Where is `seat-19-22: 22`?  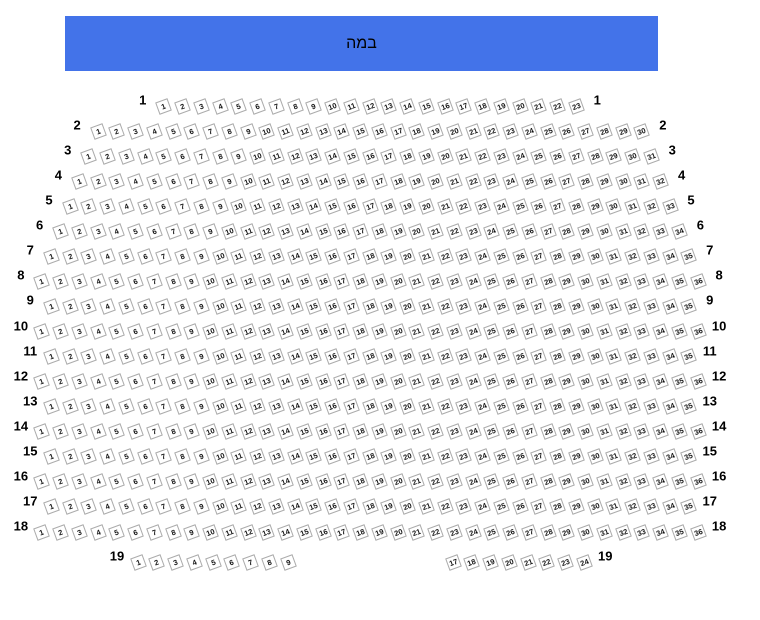 seat-19-22: 22 is located at coordinates (547, 562).